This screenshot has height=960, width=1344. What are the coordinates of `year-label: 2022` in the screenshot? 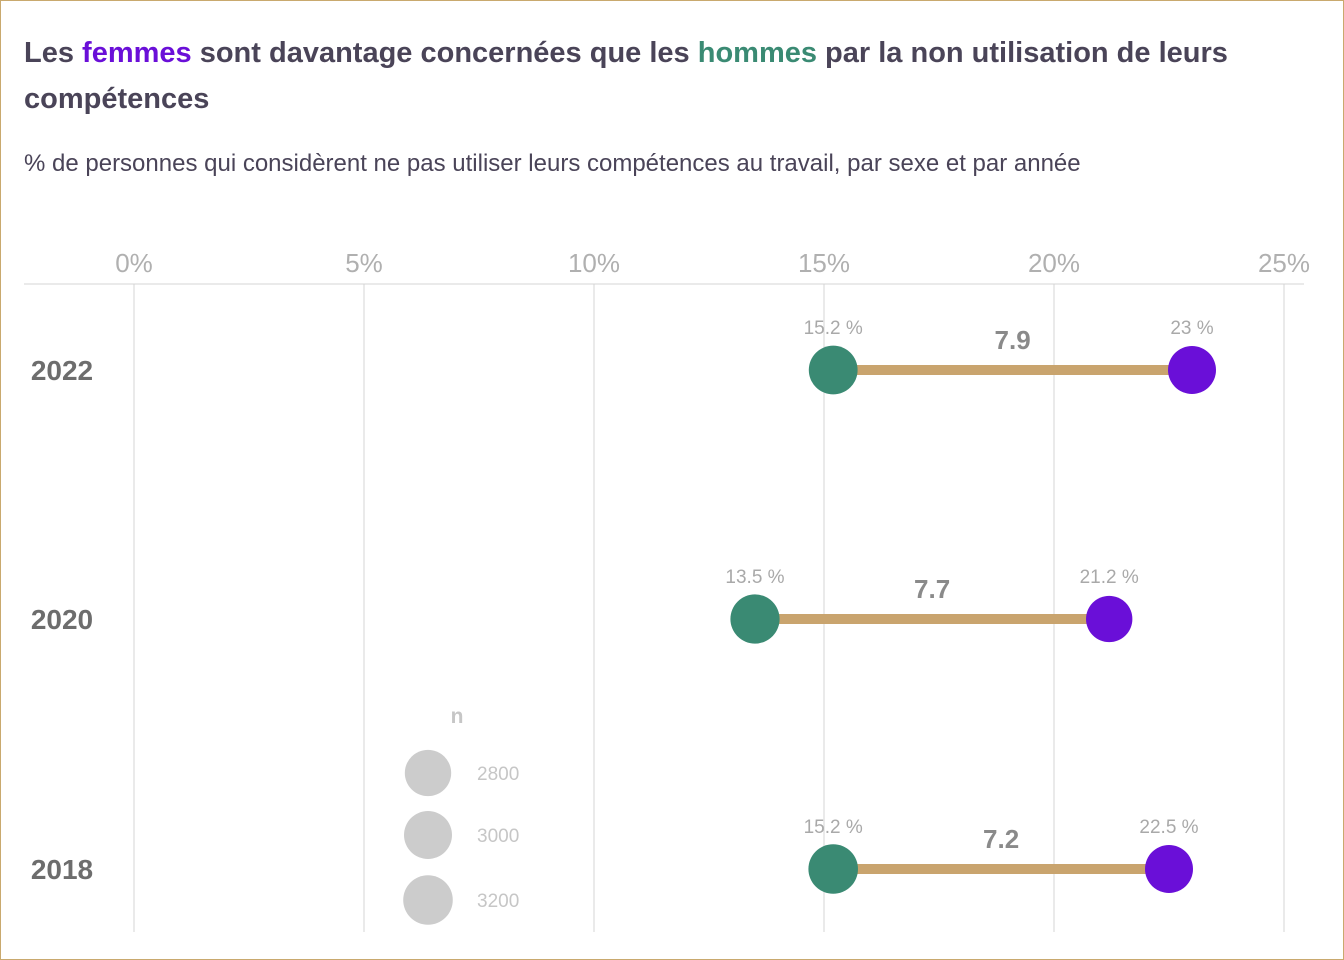 It's located at (62, 370).